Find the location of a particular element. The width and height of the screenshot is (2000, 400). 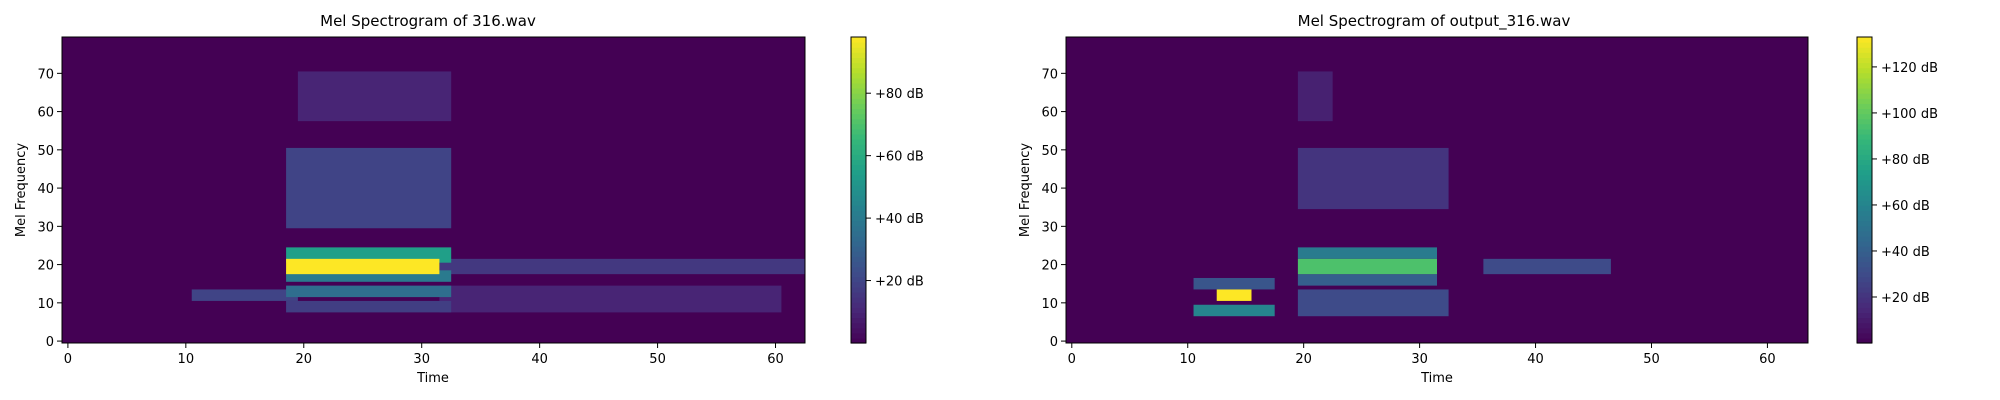

x-tick-label: 50 is located at coordinates (657, 359).